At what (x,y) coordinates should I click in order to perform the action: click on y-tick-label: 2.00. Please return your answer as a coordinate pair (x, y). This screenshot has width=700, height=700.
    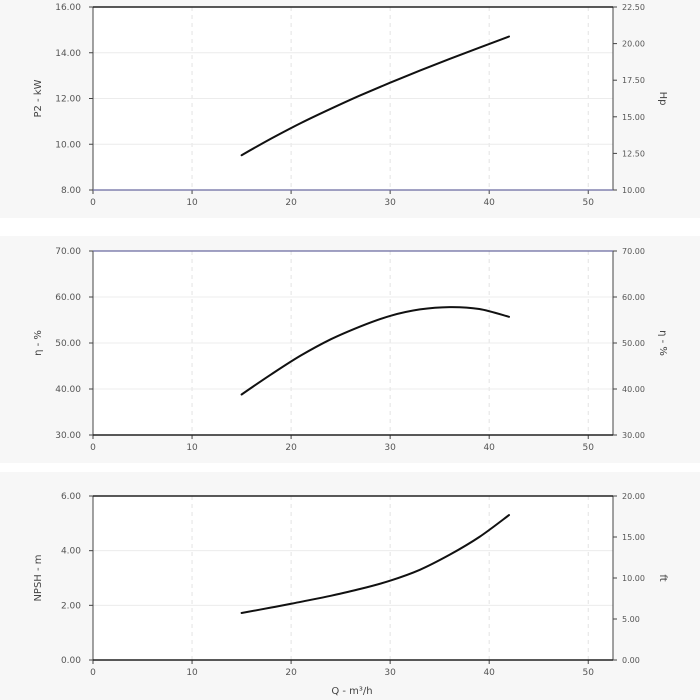
    Looking at the image, I should click on (71, 606).